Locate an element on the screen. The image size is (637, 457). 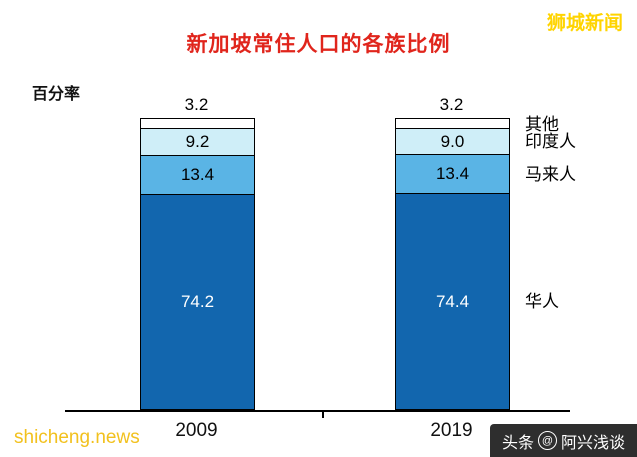
bar-segment-印度人: 9.2 is located at coordinates (197, 141).